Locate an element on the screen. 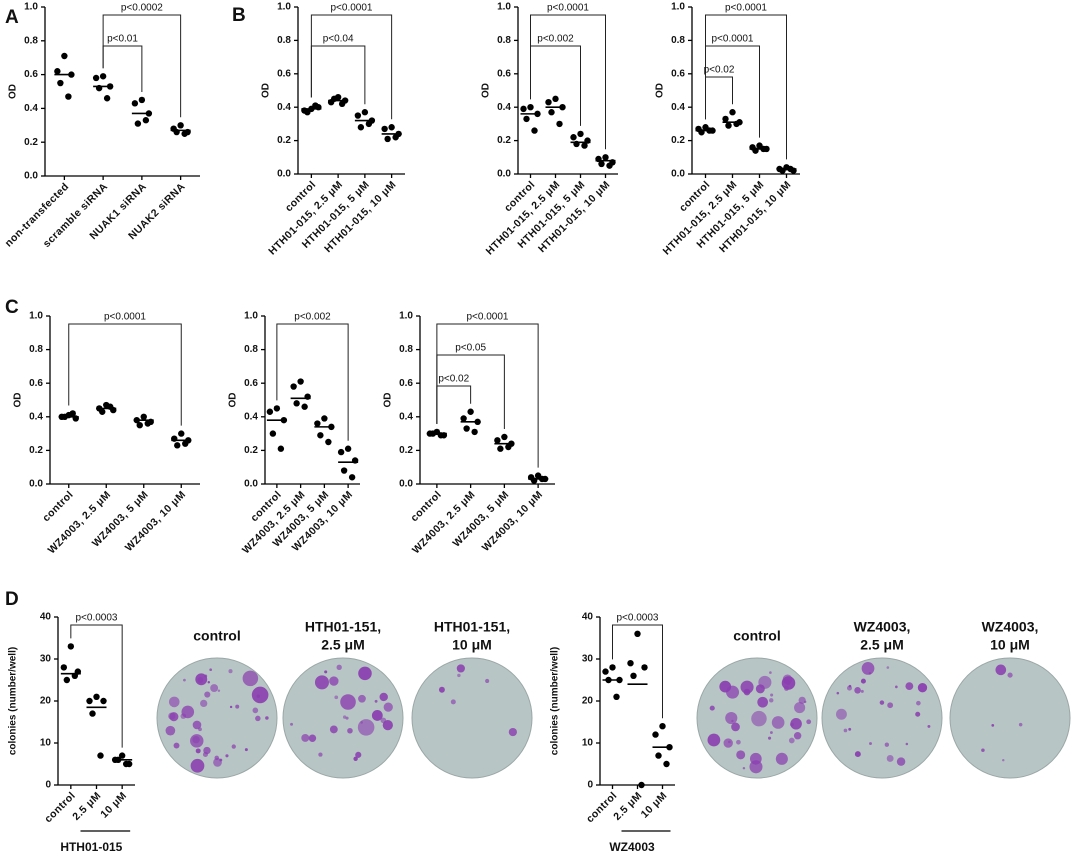 Image resolution: width=1072 pixels, height=860 pixels. x-tick-label: 10 μM is located at coordinates (113, 805).